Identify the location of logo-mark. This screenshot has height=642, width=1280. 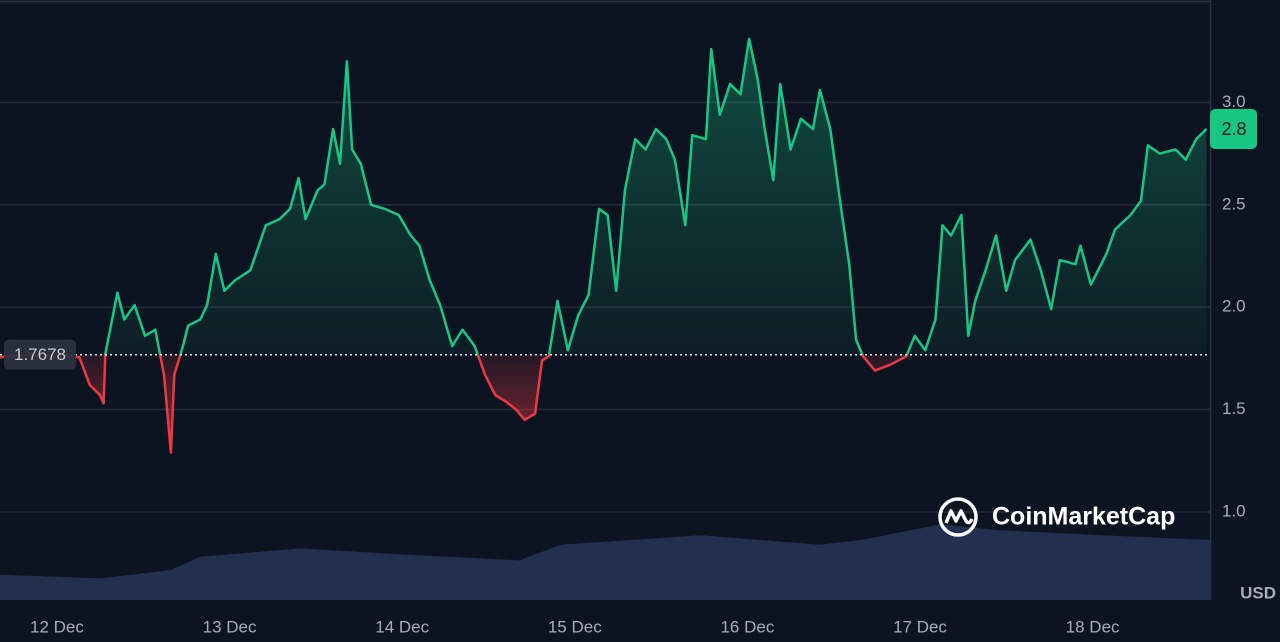
(959, 517).